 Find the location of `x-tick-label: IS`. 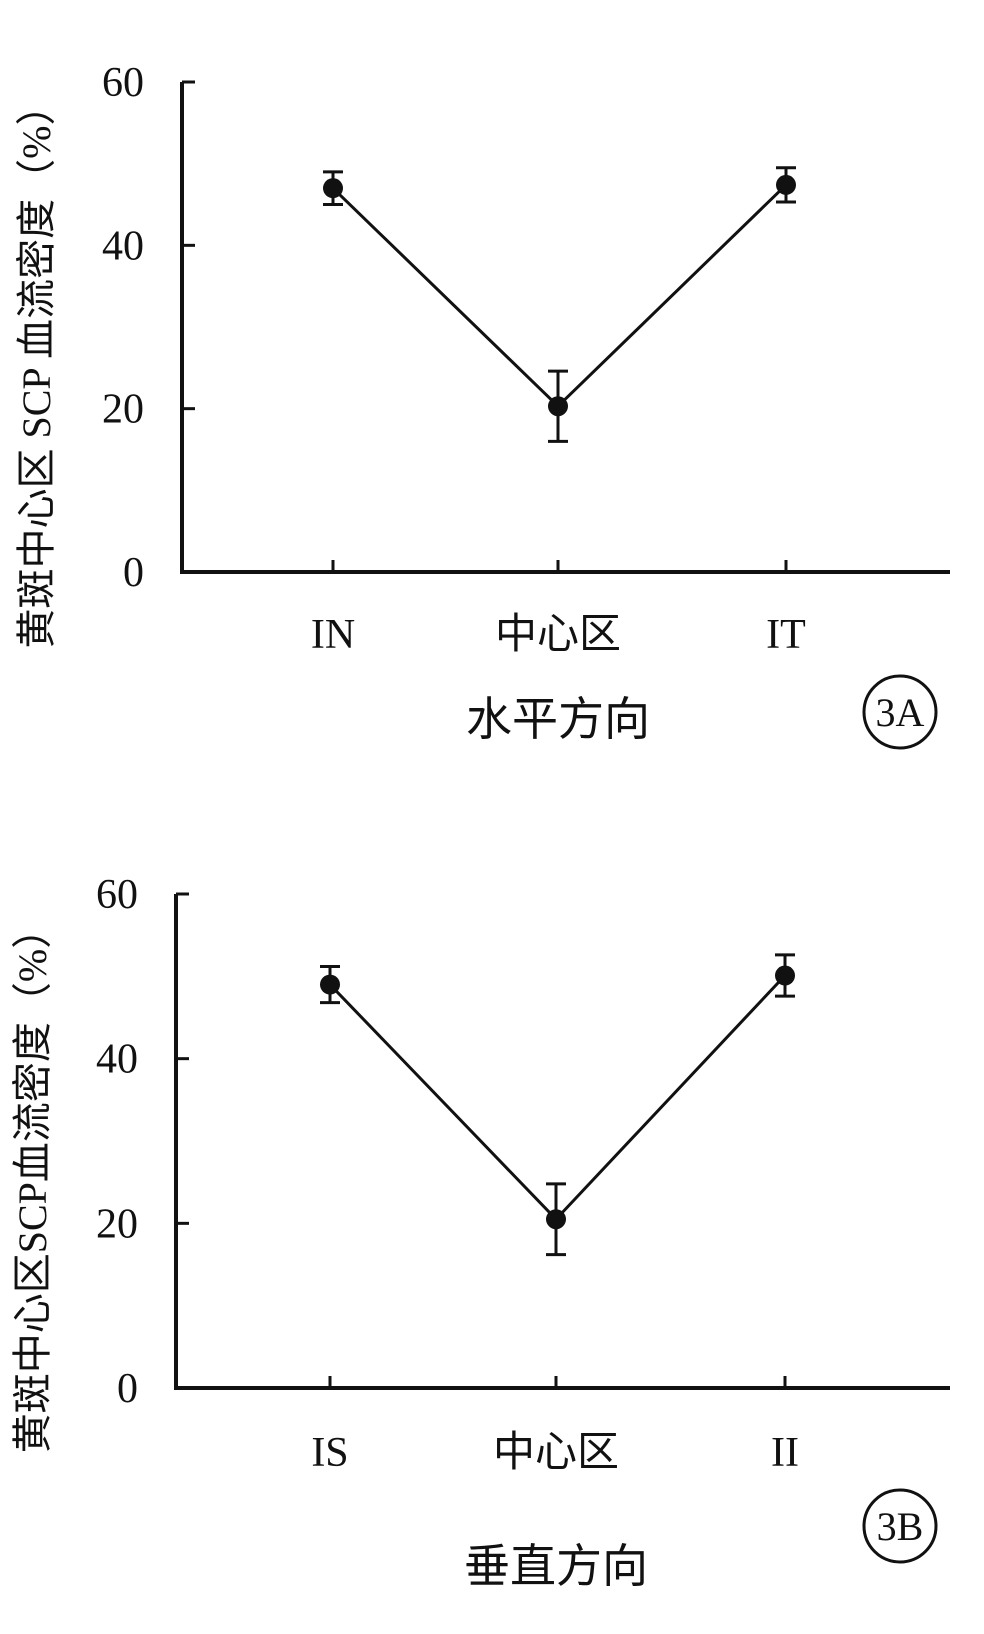

x-tick-label: IS is located at coordinates (329, 1453).